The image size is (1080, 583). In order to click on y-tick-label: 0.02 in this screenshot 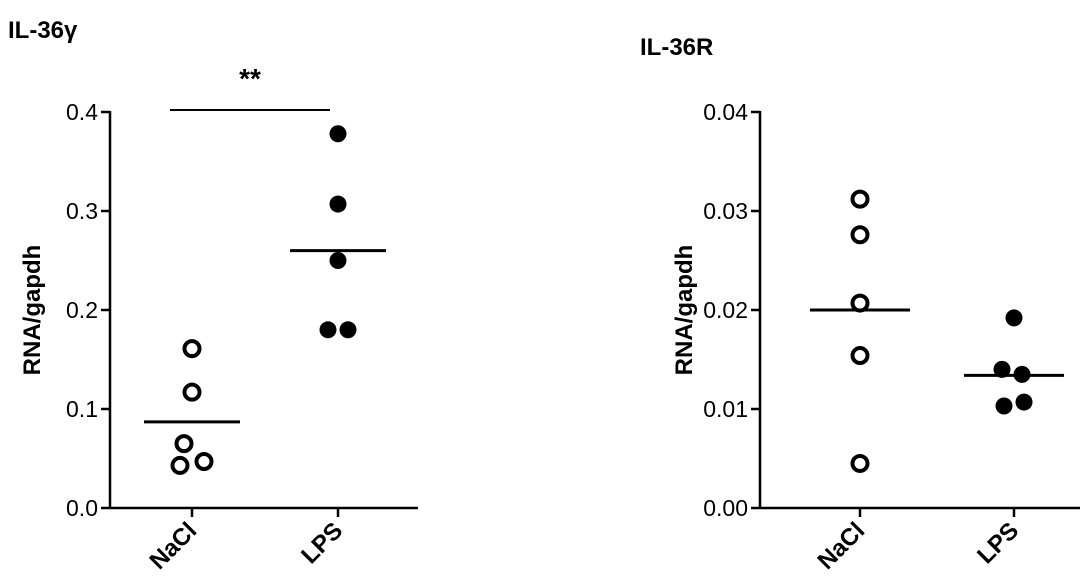, I will do `click(725, 310)`.